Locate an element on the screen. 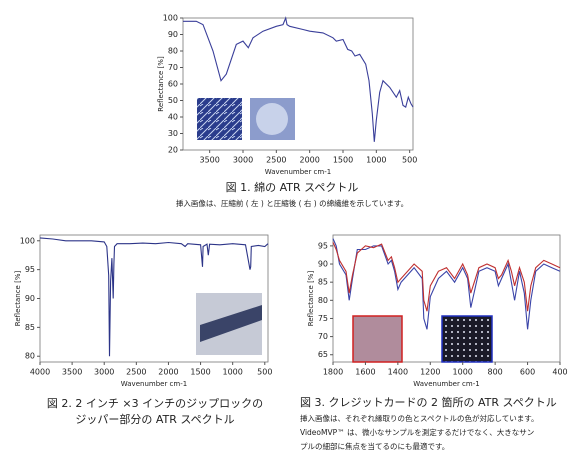  x-tick-label: 1400 is located at coordinates (398, 372).